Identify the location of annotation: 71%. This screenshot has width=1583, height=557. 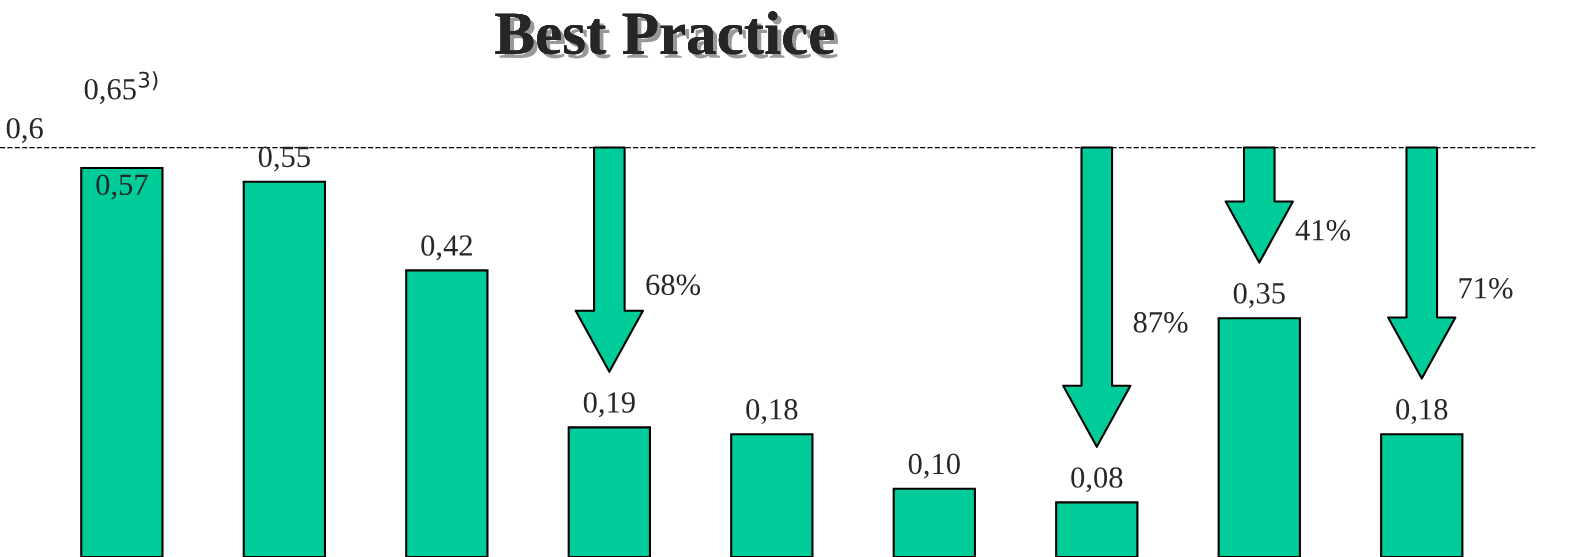
(1486, 288).